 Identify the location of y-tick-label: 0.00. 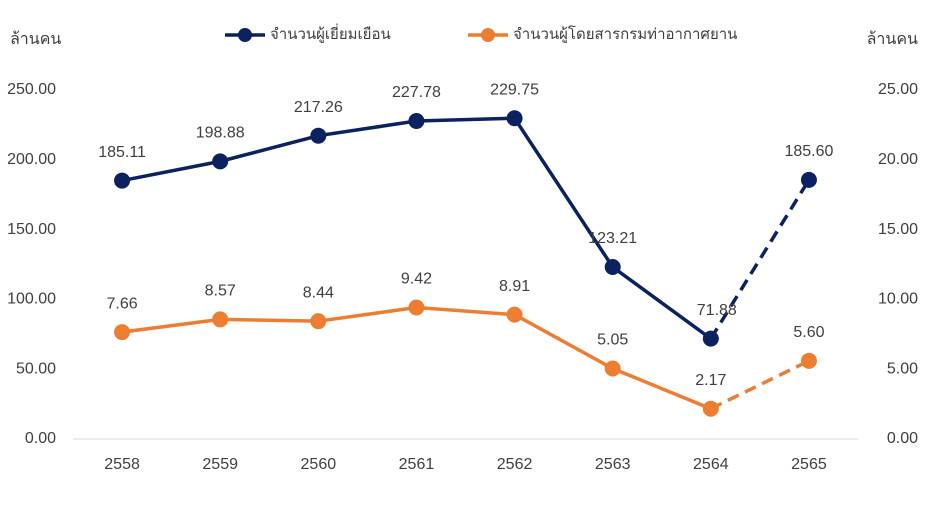
(40, 438).